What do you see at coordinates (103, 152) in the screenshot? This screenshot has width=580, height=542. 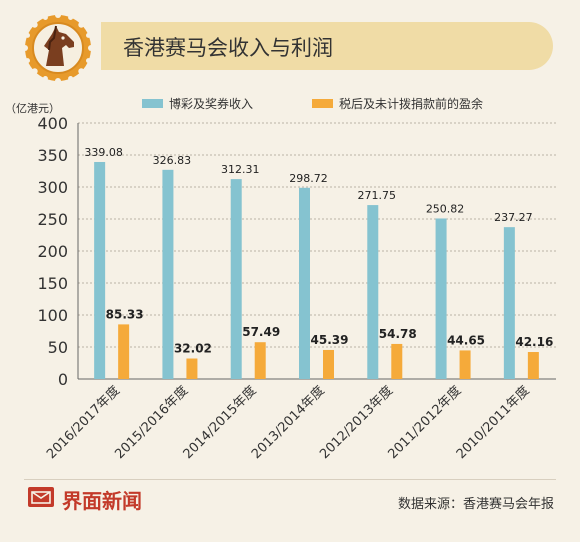 I see `data-label-revenue: 339.08` at bounding box center [103, 152].